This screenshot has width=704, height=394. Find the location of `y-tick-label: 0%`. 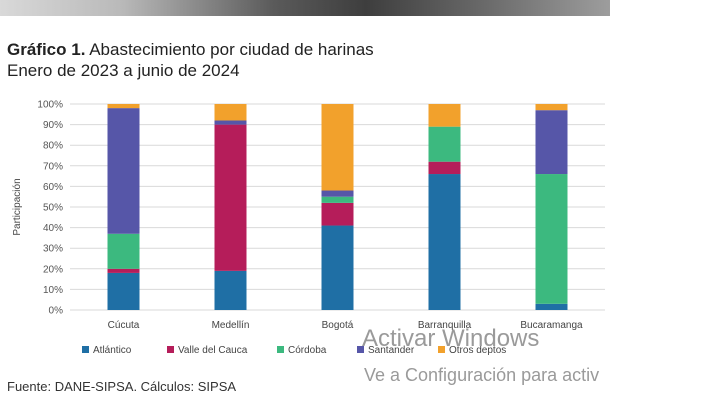

y-tick-label: 0% is located at coordinates (56, 311).